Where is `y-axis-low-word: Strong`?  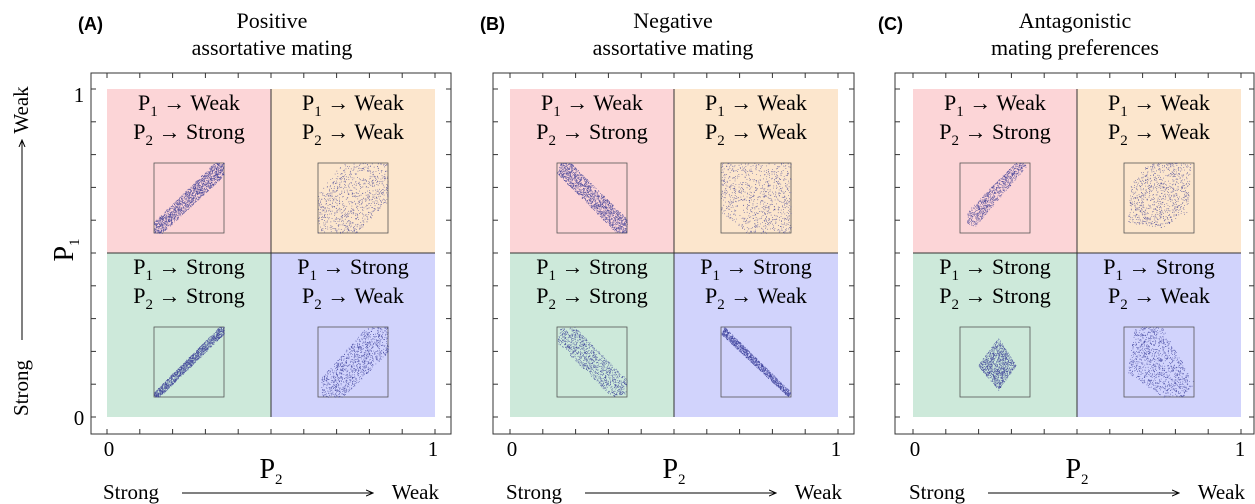
y-axis-low-word: Strong is located at coordinates (21, 388).